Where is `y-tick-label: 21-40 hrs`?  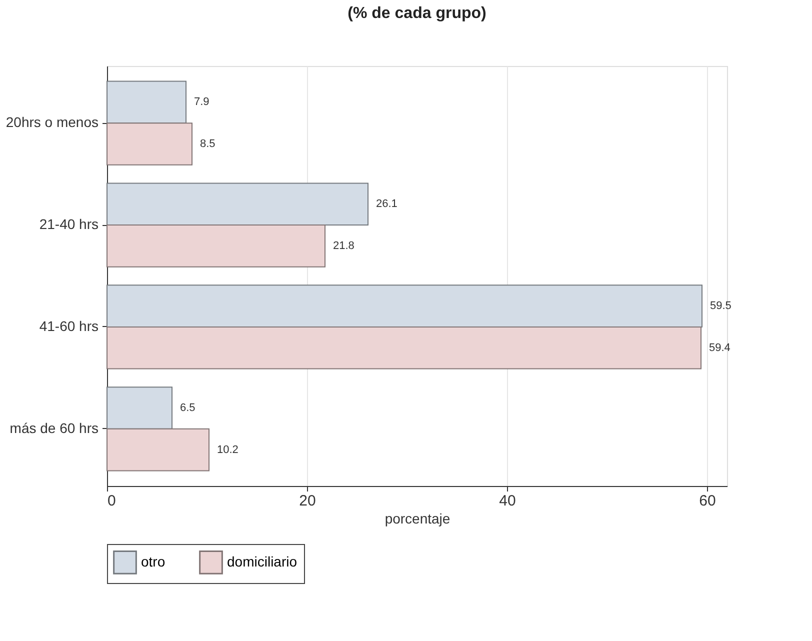 y-tick-label: 21-40 hrs is located at coordinates (68, 224).